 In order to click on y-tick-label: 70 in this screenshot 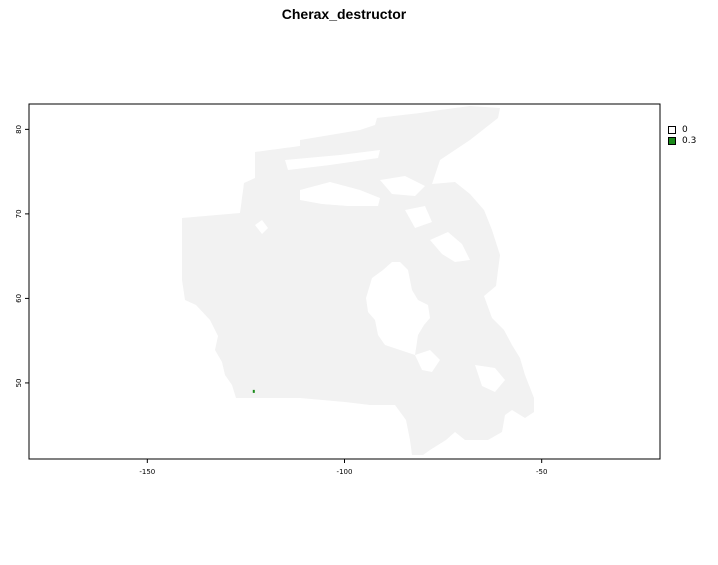, I will do `click(19, 213)`.